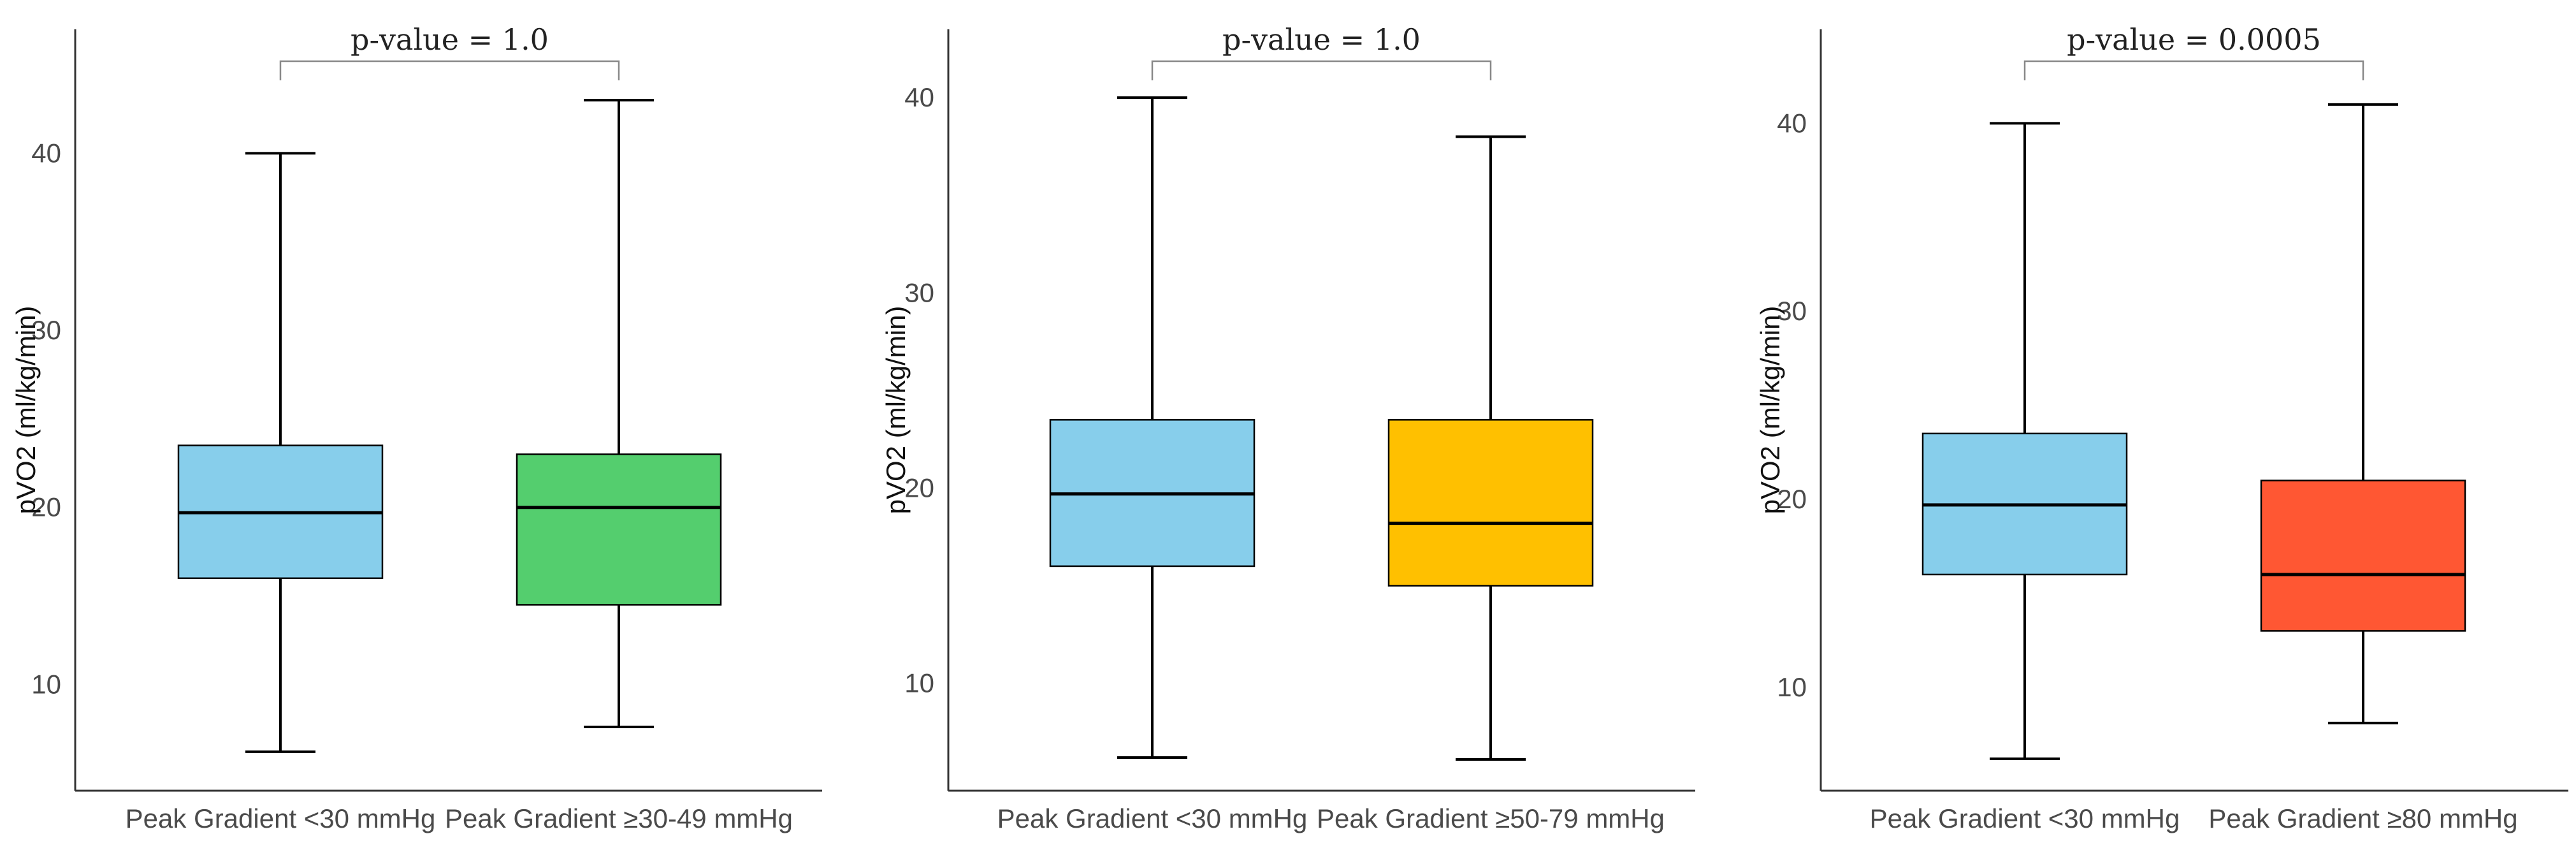  Describe the element at coordinates (1491, 818) in the screenshot. I see `x-category-label: Peak Gradient ≥50-79 mmHg` at that location.